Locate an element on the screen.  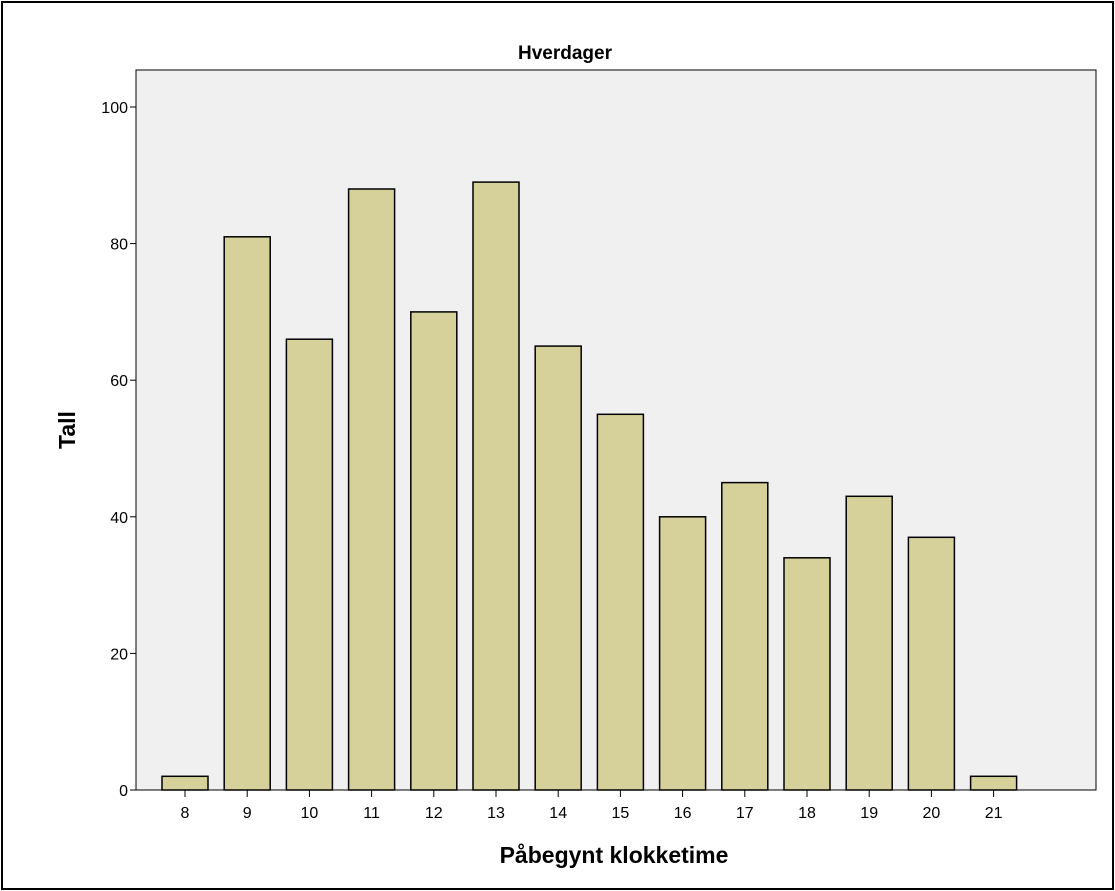
x-tick-label: 14 is located at coordinates (558, 813).